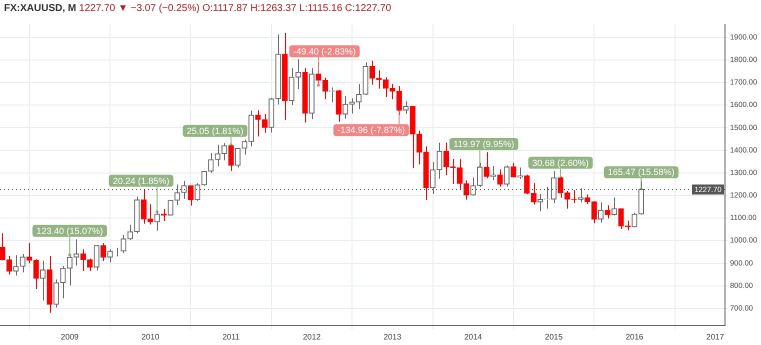 The height and width of the screenshot is (345, 761). What do you see at coordinates (324, 51) in the screenshot?
I see `annotation: -49.40 (-2.83%)` at bounding box center [324, 51].